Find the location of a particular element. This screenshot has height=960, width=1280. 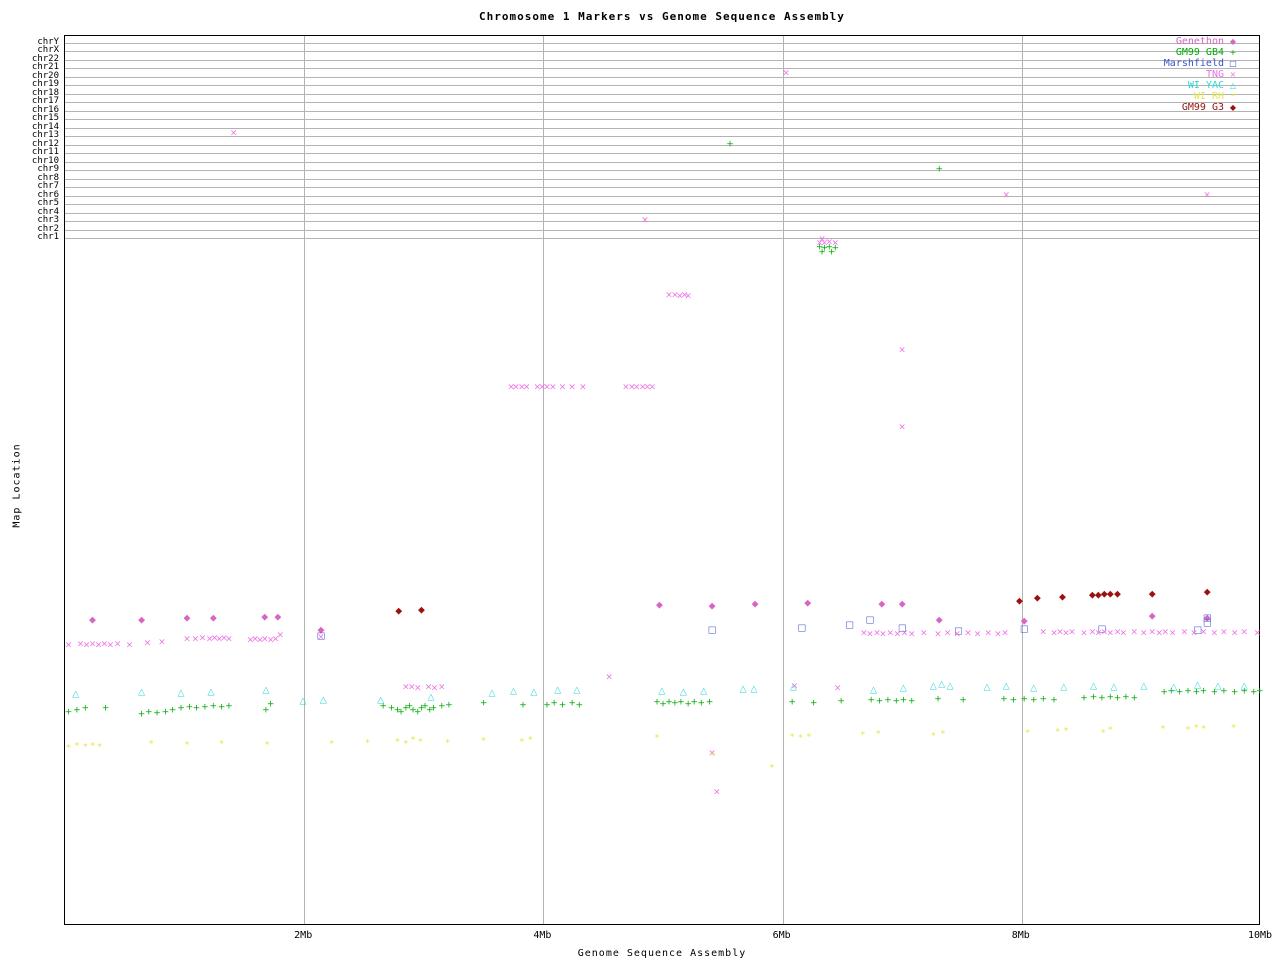

gridline-chr21 is located at coordinates (662, 69).